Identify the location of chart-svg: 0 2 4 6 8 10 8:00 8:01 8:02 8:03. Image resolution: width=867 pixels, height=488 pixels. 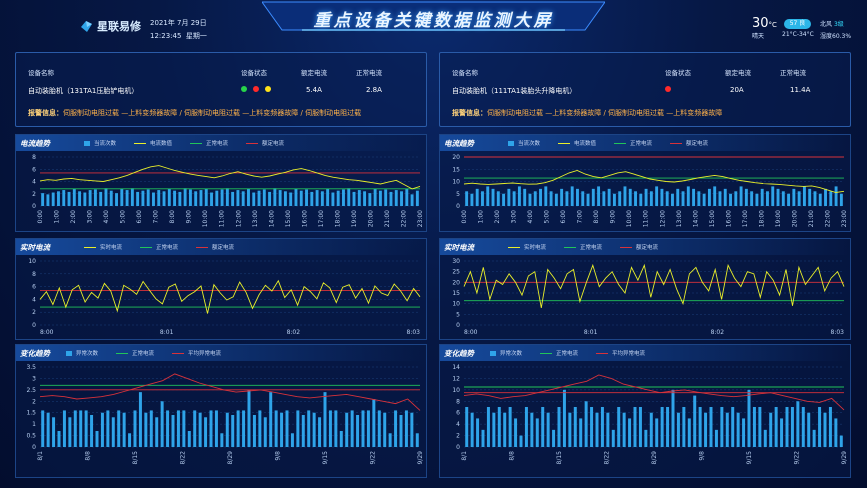
(224, 297).